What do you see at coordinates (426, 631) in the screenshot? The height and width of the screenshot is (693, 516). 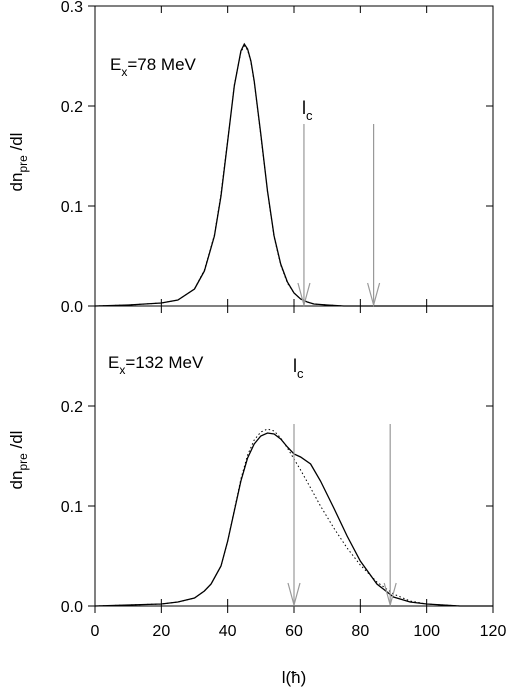 I see `x-tick-label: 100` at bounding box center [426, 631].